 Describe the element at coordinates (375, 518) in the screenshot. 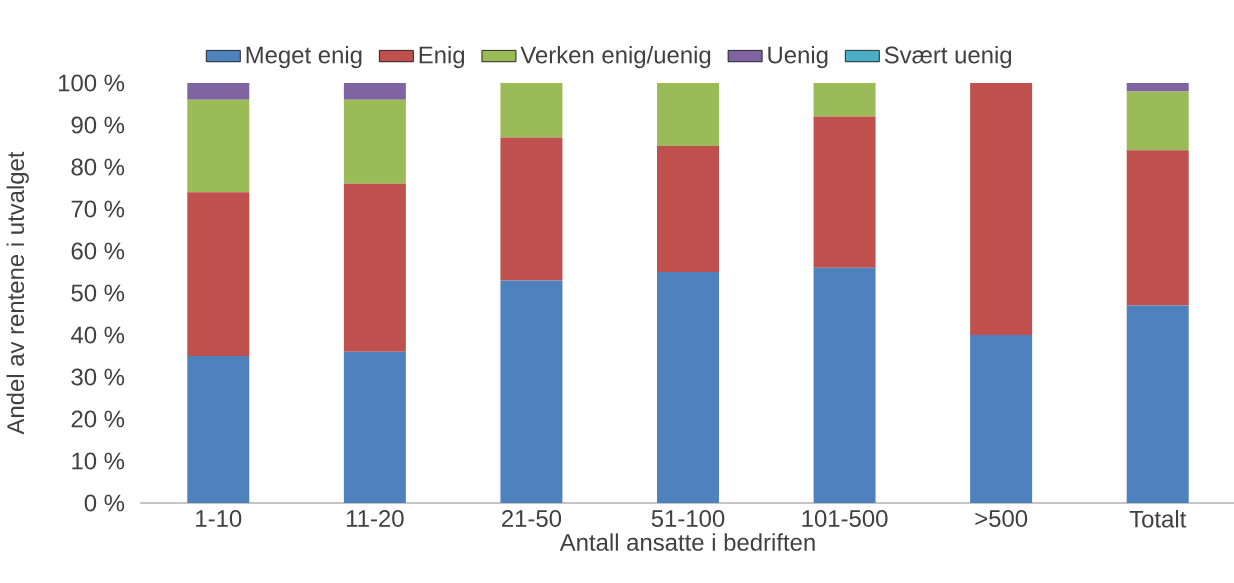

I see `x-tick-label: 11-20` at that location.